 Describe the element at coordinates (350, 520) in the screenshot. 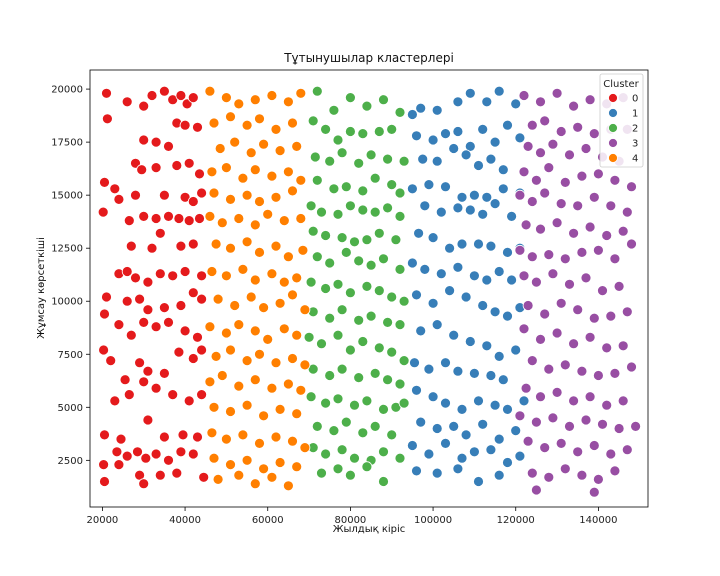

I see `x-tick-label: 80000` at that location.